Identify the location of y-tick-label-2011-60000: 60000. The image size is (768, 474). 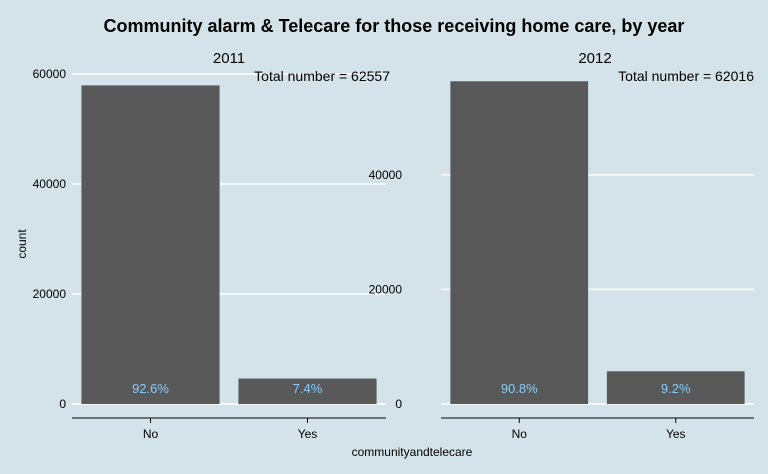
(50, 74).